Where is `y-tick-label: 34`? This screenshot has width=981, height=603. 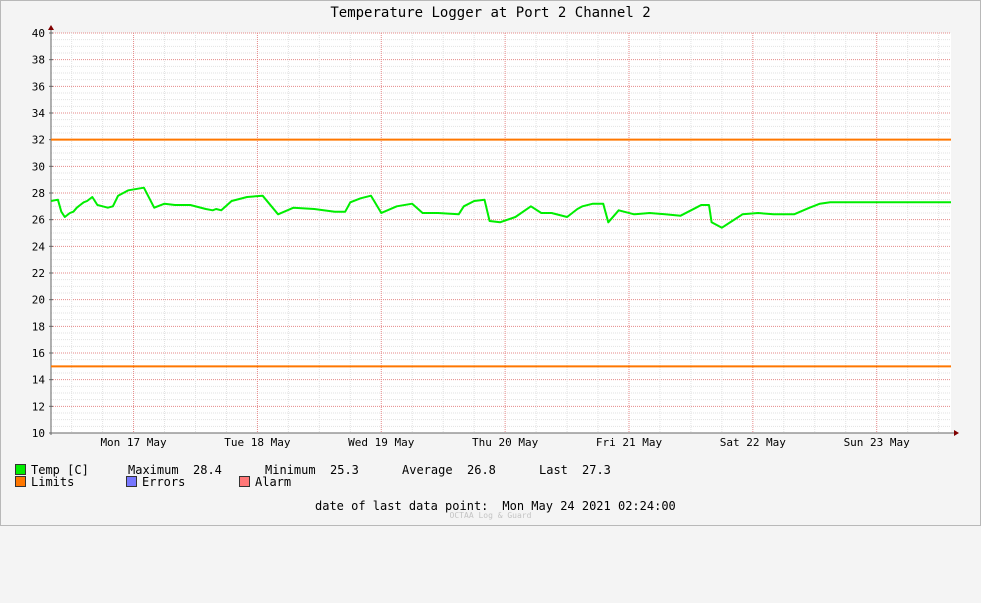
y-tick-label: 34 is located at coordinates (39, 113).